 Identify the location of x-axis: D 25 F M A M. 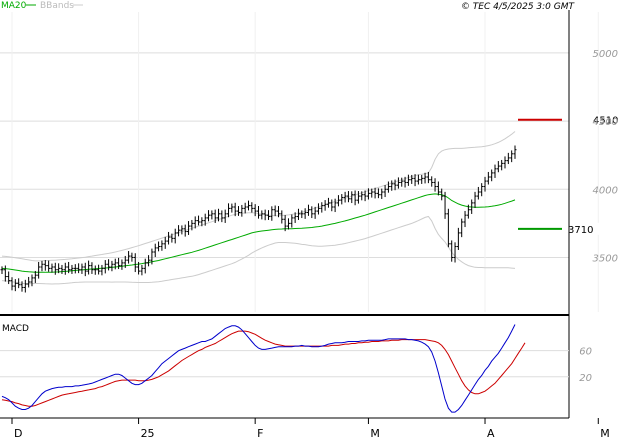
(310, 429).